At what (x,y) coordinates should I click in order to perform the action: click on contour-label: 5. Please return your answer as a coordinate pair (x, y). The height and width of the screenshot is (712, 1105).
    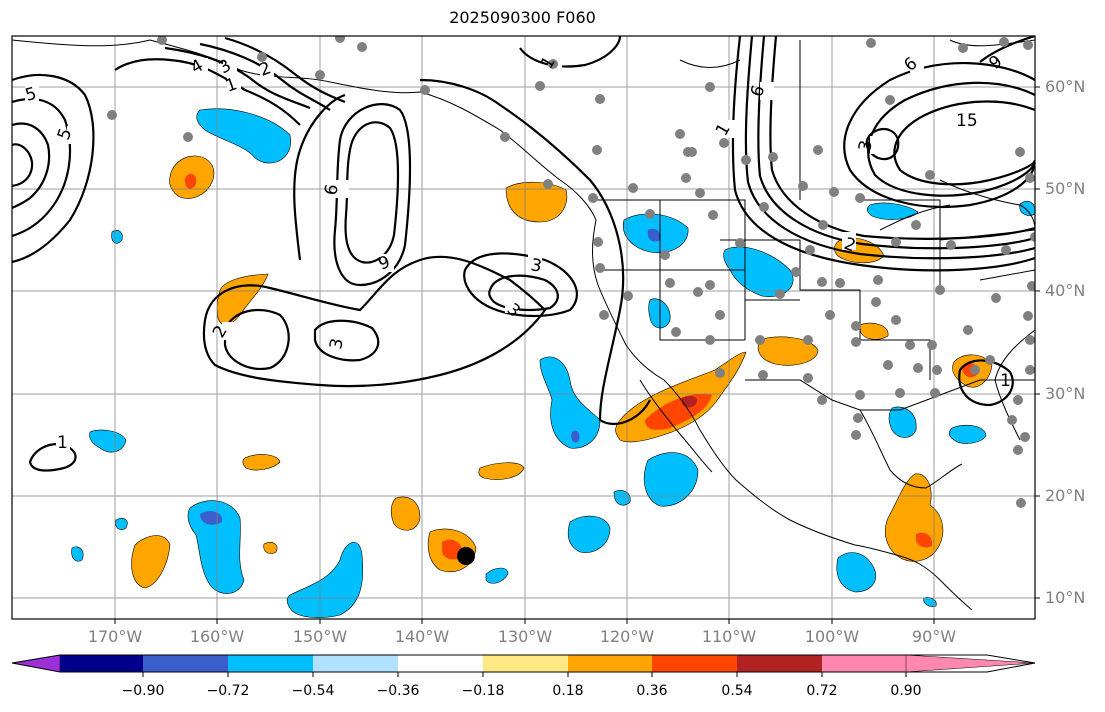
    Looking at the image, I should click on (31, 95).